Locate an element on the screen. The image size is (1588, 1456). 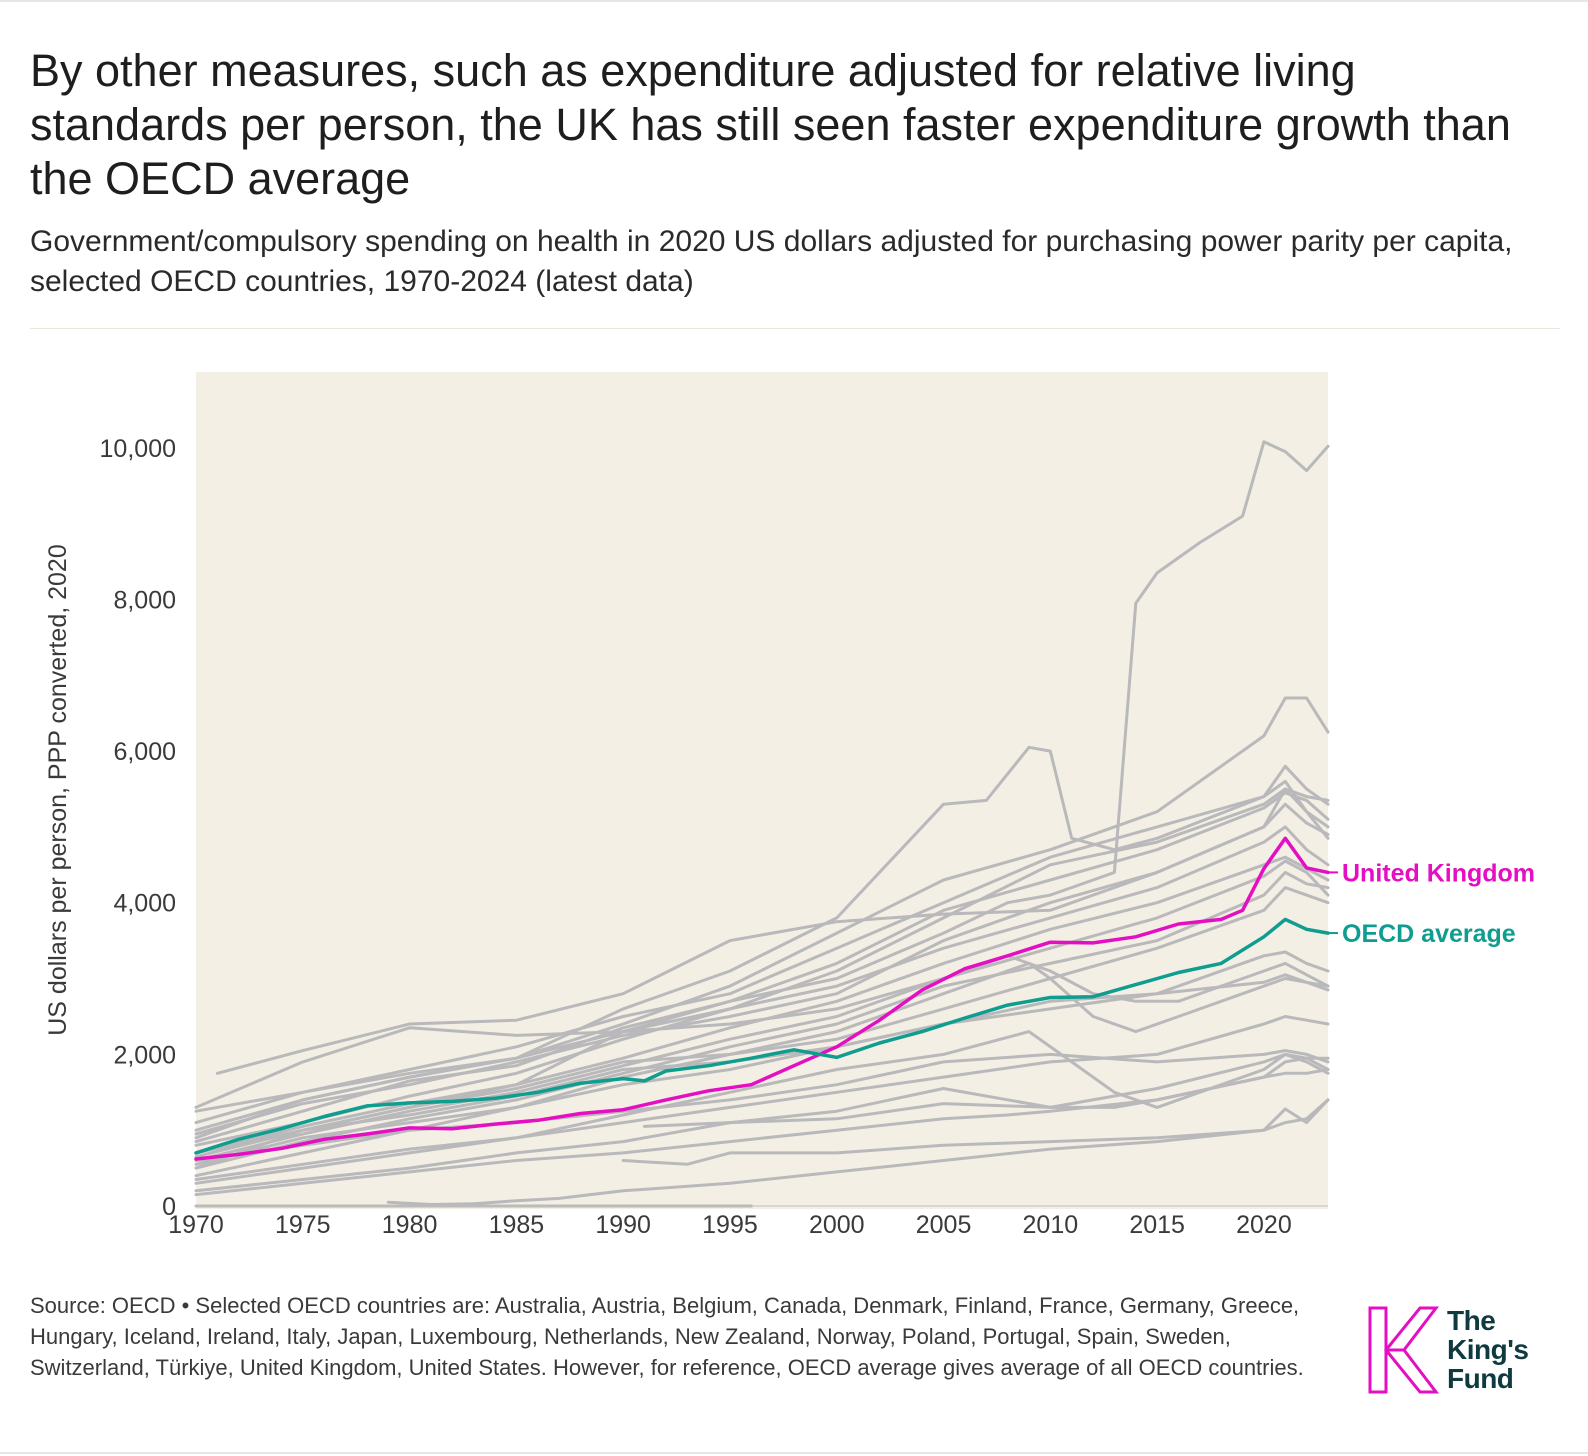
kings-fund-wordmark: The King's Fund is located at coordinates (1488, 1349).